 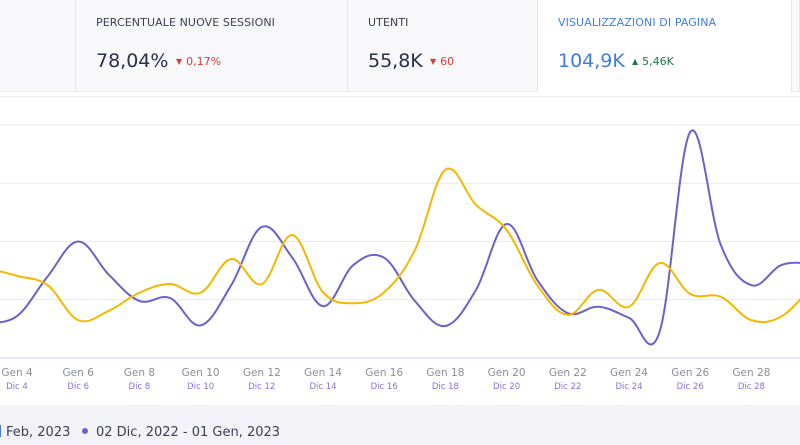 What do you see at coordinates (200, 387) in the screenshot?
I see `x-tick-sublabel: Dic 10` at bounding box center [200, 387].